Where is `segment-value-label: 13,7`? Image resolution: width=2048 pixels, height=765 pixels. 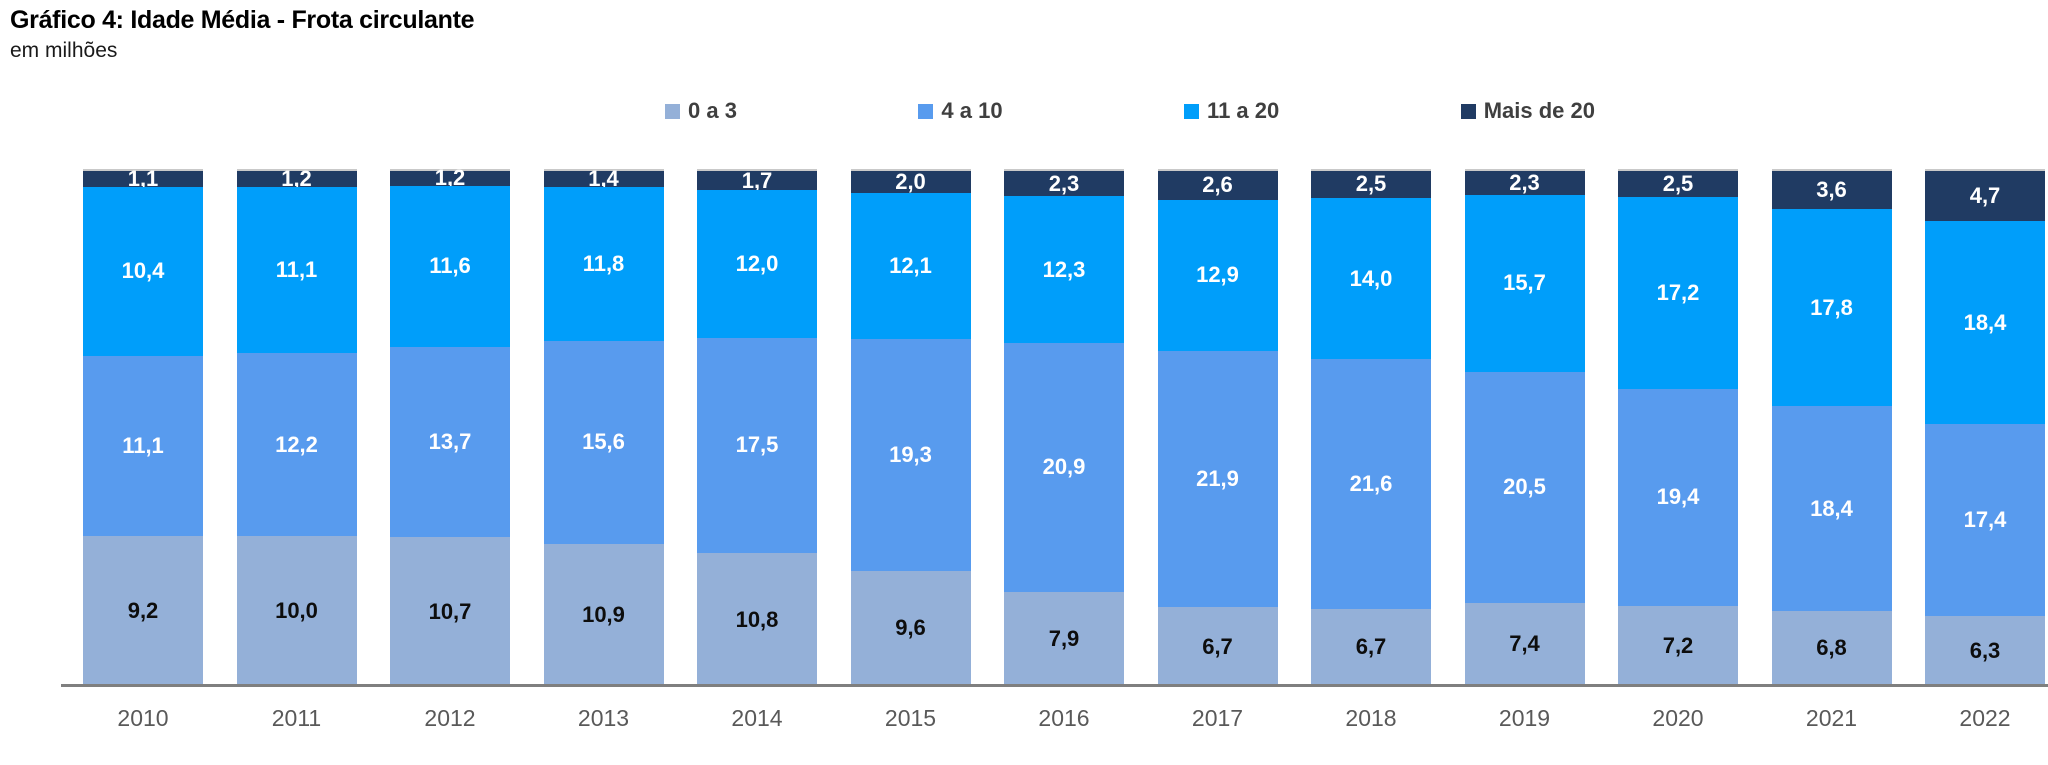
segment-value-label: 13,7 is located at coordinates (450, 442).